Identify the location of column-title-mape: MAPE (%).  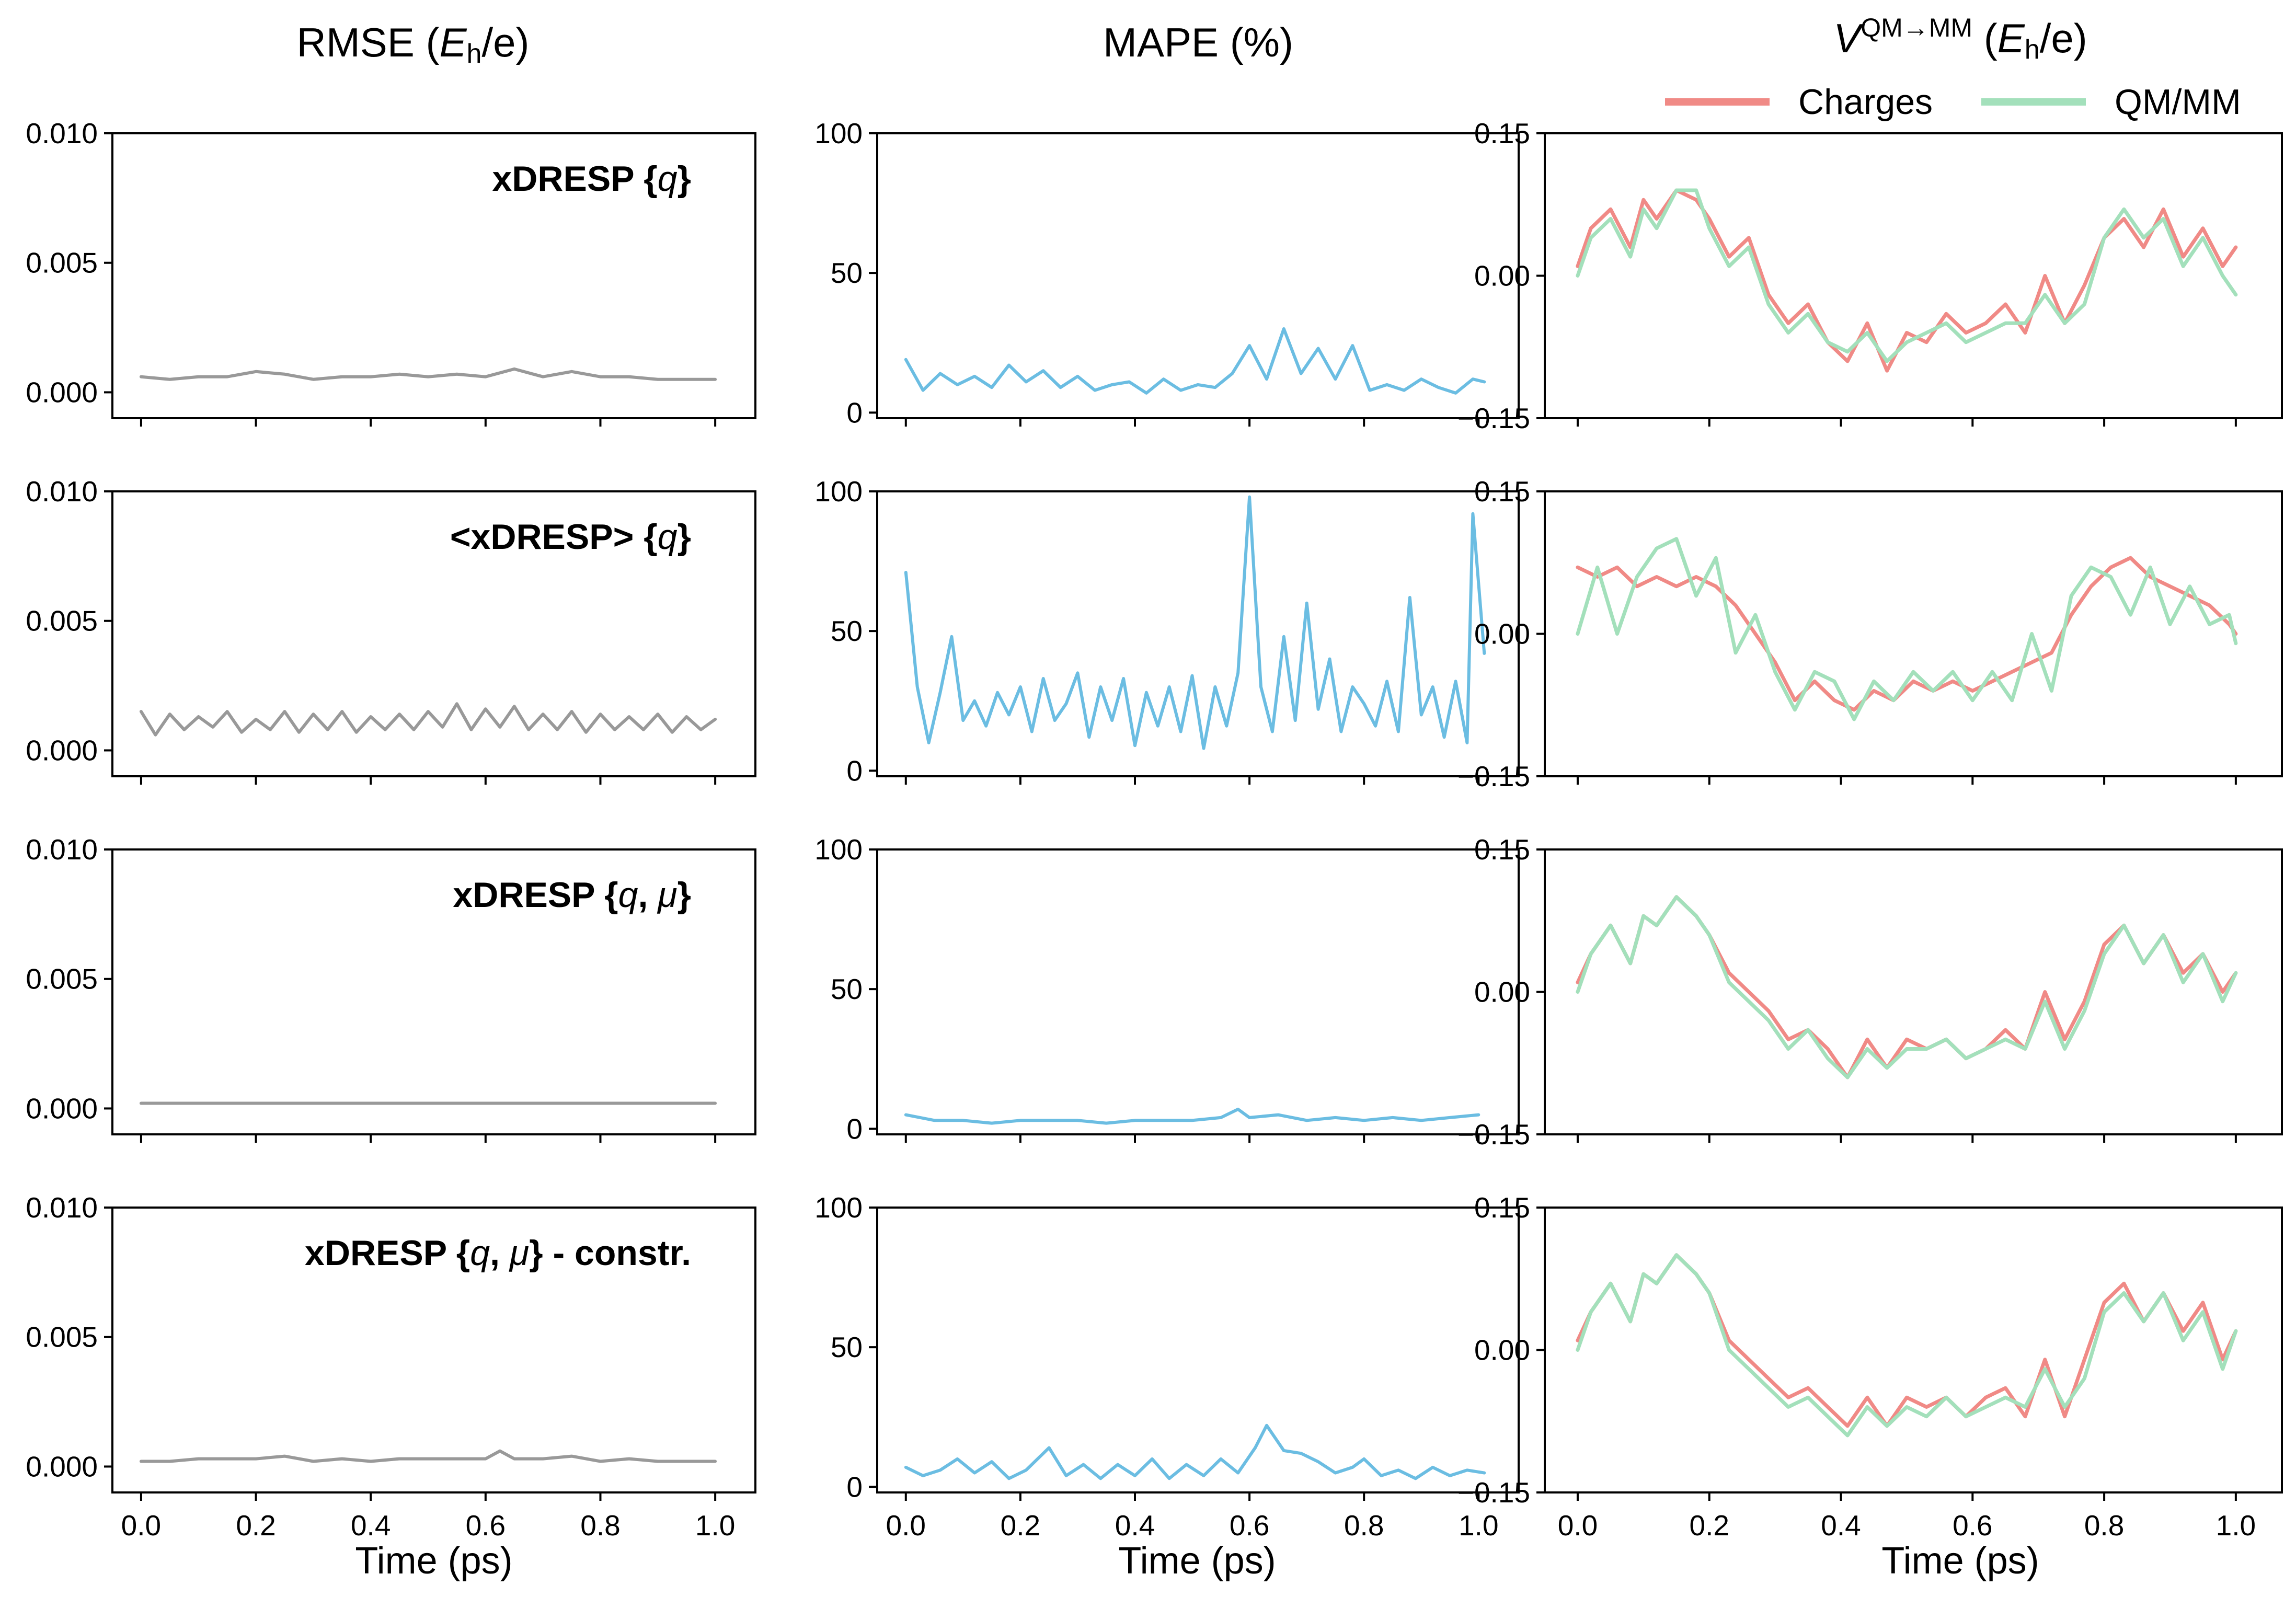
(1198, 42).